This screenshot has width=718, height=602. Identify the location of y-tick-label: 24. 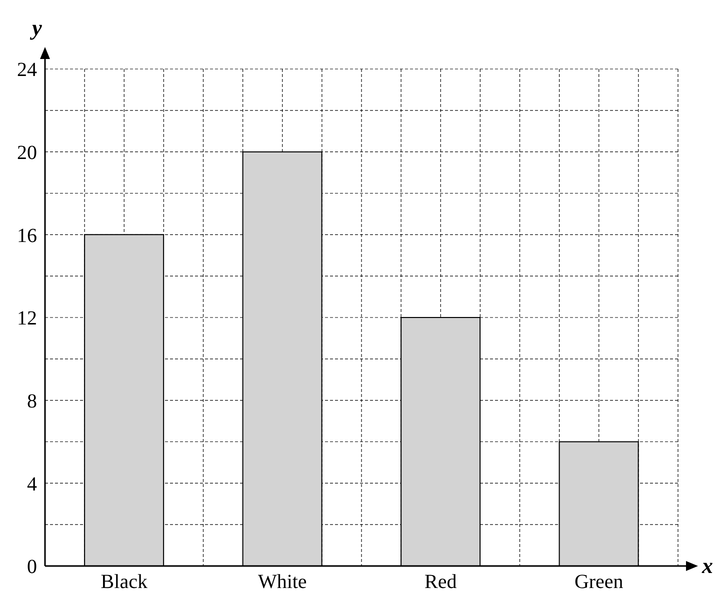
(27, 70).